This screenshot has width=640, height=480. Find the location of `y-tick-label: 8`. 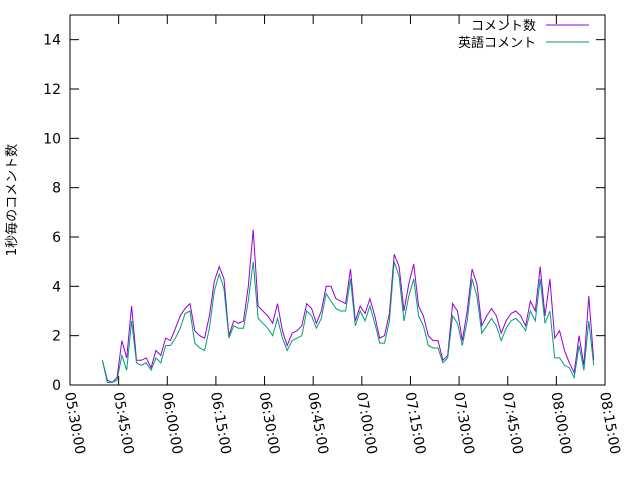

y-tick-label: 8 is located at coordinates (56, 189).